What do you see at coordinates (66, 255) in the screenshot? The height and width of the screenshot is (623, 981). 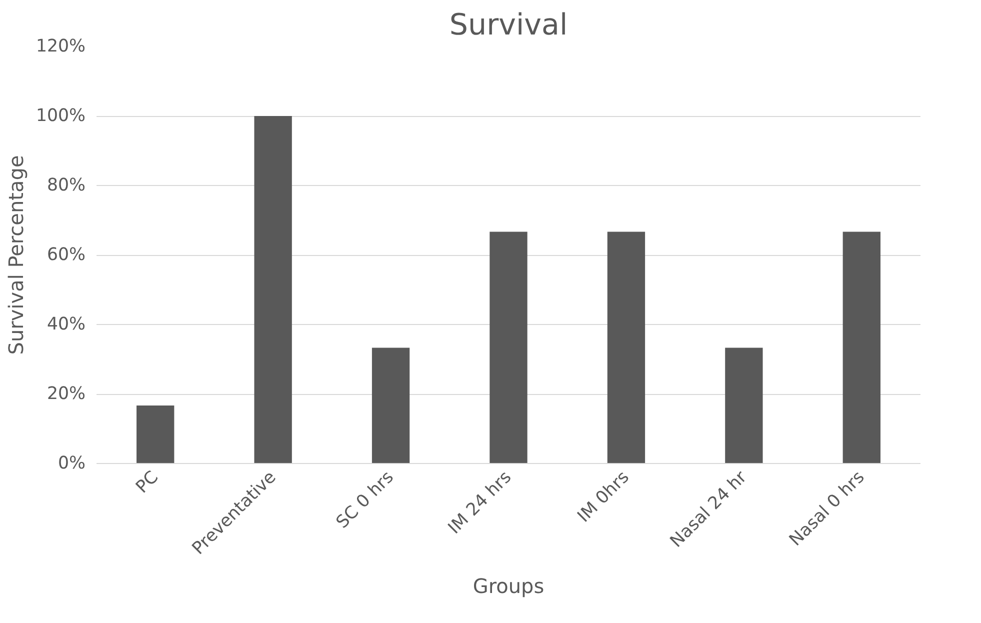 I see `y-tick-label: 60%` at bounding box center [66, 255].